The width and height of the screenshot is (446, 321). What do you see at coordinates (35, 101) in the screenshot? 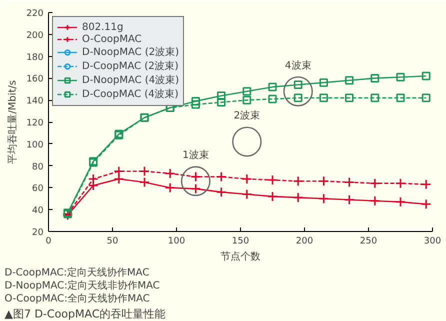
I see `y-tick-label: 140` at bounding box center [35, 101].